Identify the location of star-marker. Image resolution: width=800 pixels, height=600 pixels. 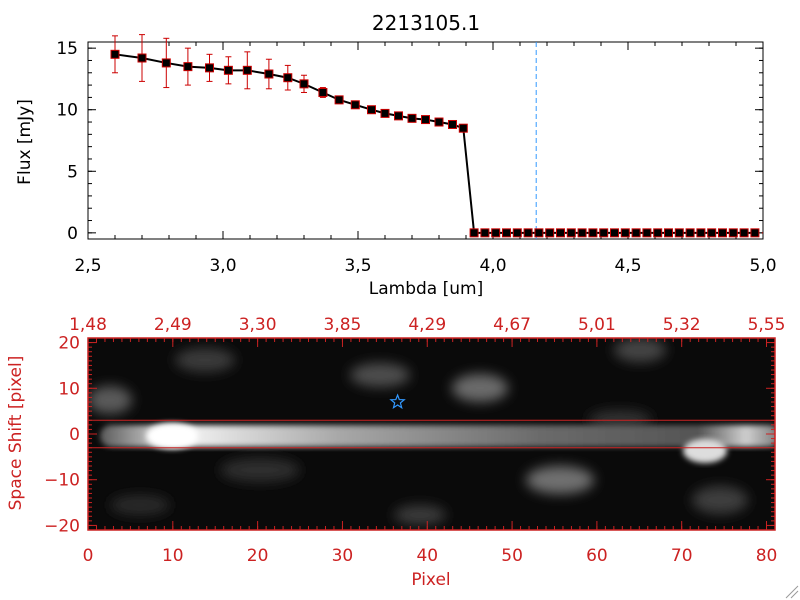
(397, 401).